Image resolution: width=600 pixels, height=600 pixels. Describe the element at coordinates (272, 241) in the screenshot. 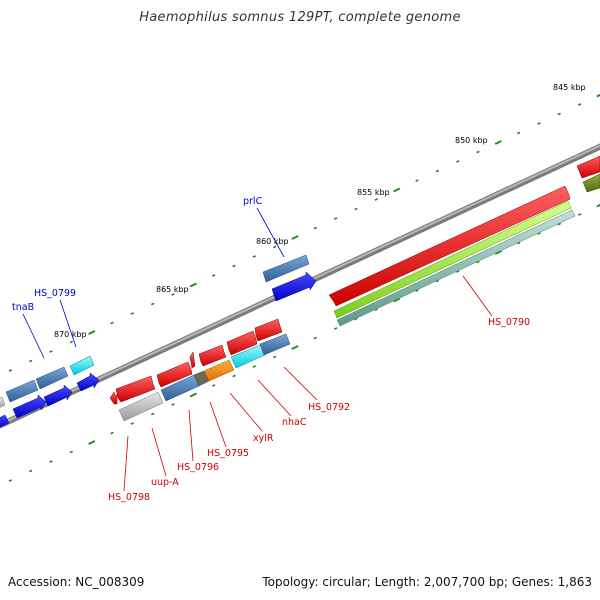

I see `kbp-label-860: 860 kbp` at that location.